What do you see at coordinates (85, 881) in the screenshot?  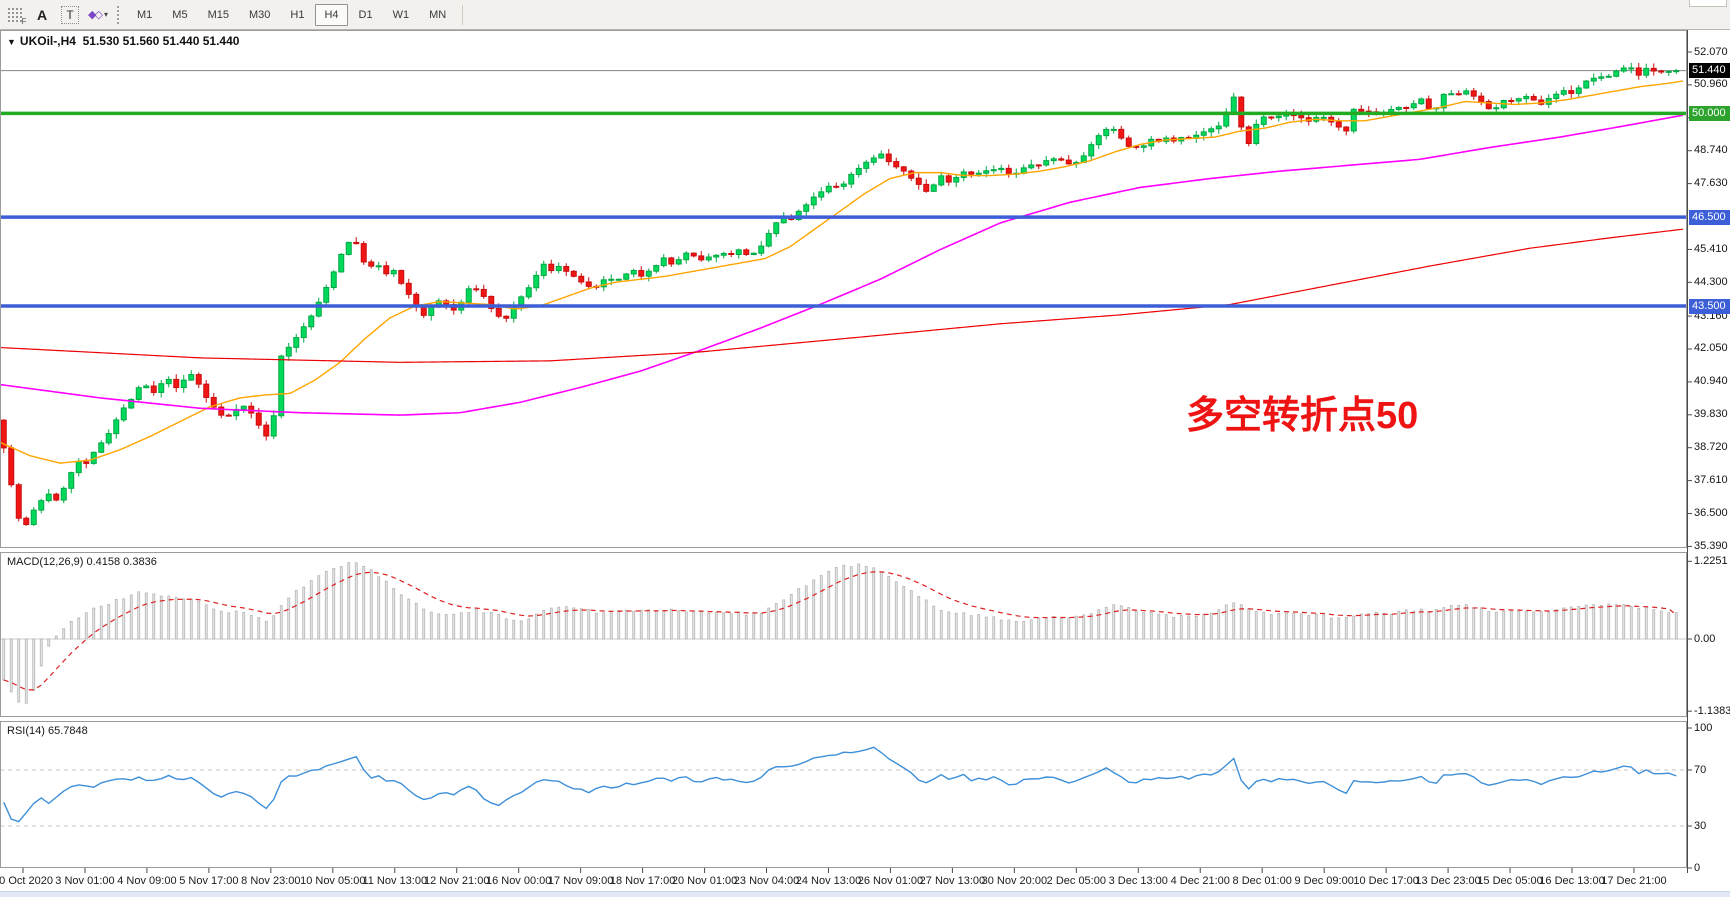 I see `time-tick-label: 3 Nov 01:00` at bounding box center [85, 881].